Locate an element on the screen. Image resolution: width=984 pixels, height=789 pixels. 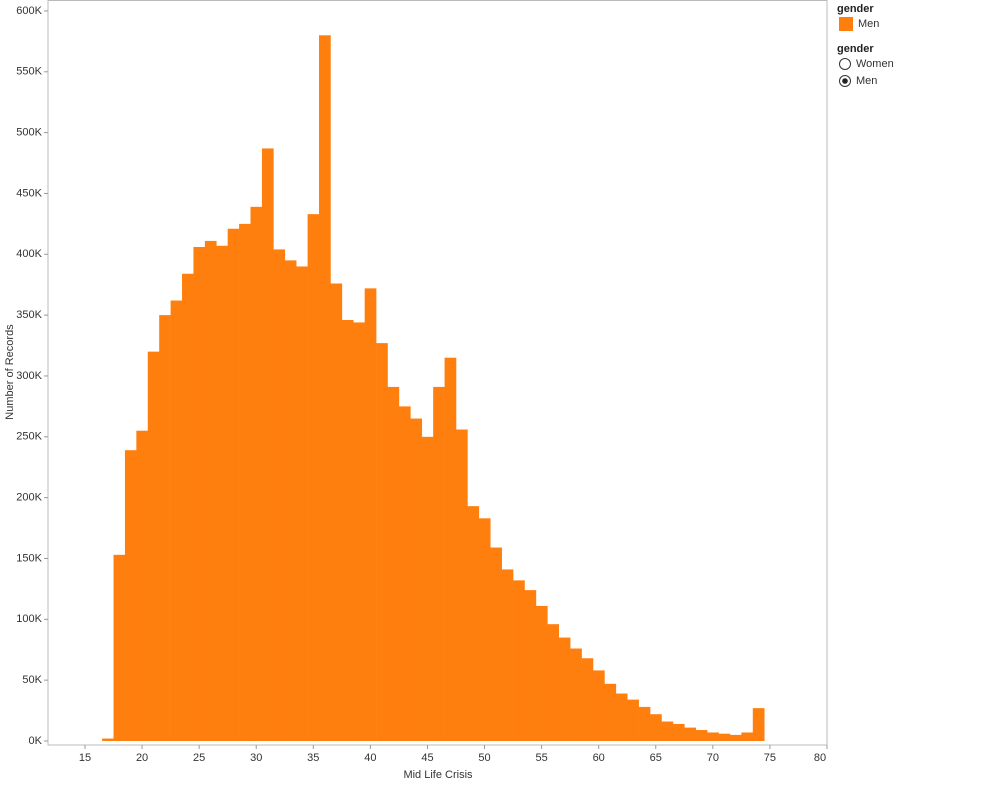
y-tick-label: 0K is located at coordinates (36, 741).